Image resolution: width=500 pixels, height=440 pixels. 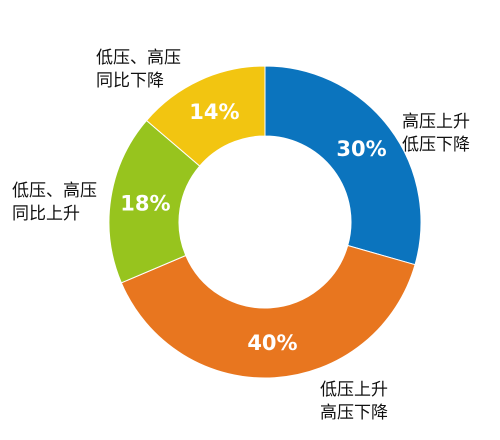 What do you see at coordinates (361, 149) in the screenshot?
I see `slice-percent-label: 30%` at bounding box center [361, 149].